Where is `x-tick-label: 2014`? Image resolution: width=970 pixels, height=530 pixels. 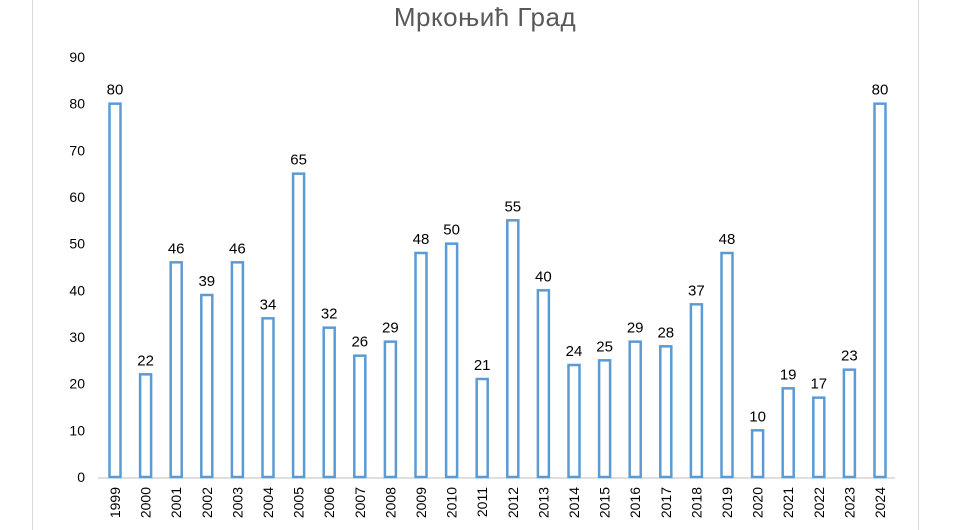 x-tick-label: 2014 is located at coordinates (574, 502).